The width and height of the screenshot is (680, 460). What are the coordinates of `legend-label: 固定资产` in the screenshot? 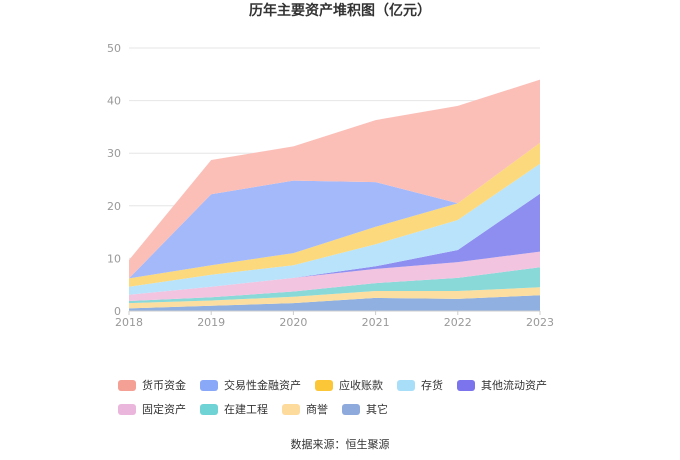 It's located at (164, 409).